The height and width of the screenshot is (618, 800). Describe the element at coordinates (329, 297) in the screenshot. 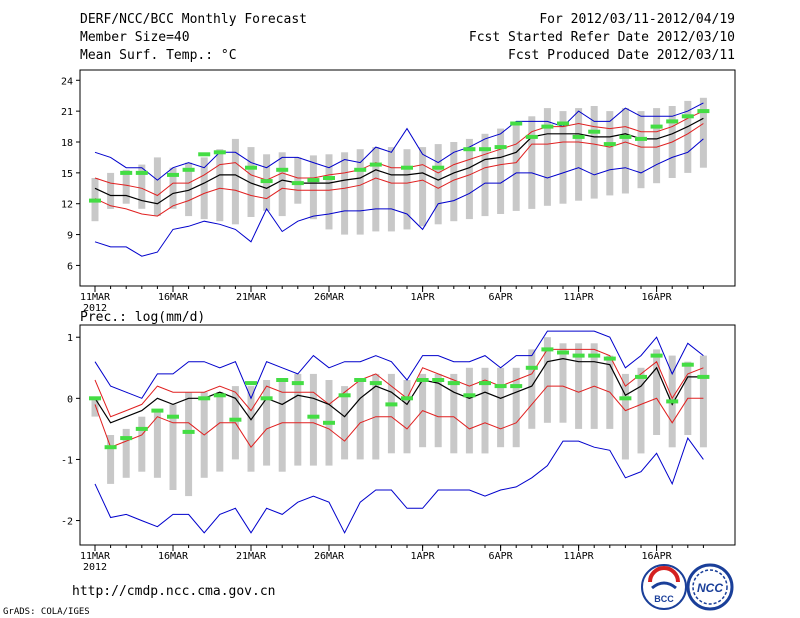

I see `temperature-xtick-label: 26MAR` at that location.